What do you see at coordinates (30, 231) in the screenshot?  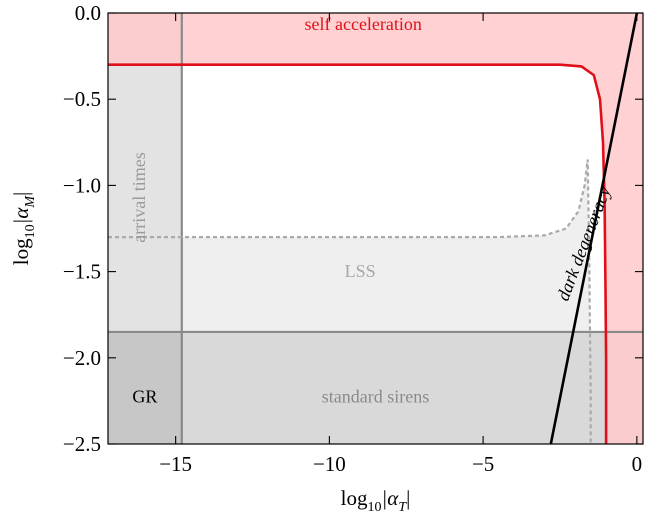 I see `y-axis-title-base: 10` at bounding box center [30, 231].